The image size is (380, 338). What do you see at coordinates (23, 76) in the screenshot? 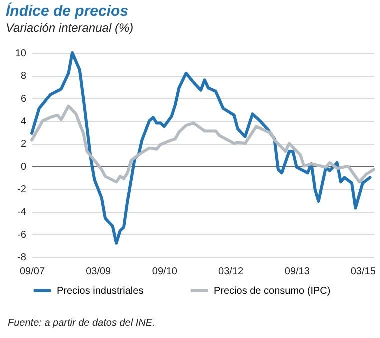
I see `y-tick-label: 8` at bounding box center [23, 76].